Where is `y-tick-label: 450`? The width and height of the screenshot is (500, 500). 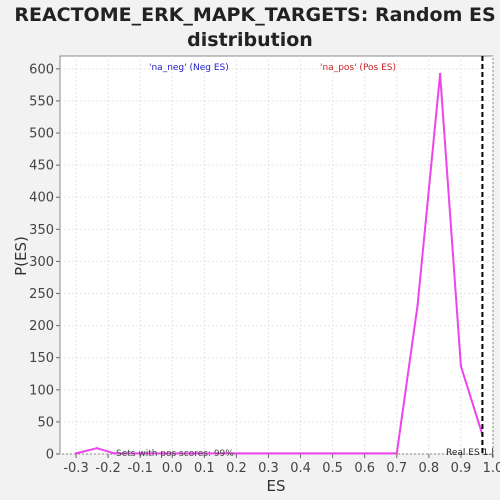 y-tick-label: 450 is located at coordinates (41, 166).